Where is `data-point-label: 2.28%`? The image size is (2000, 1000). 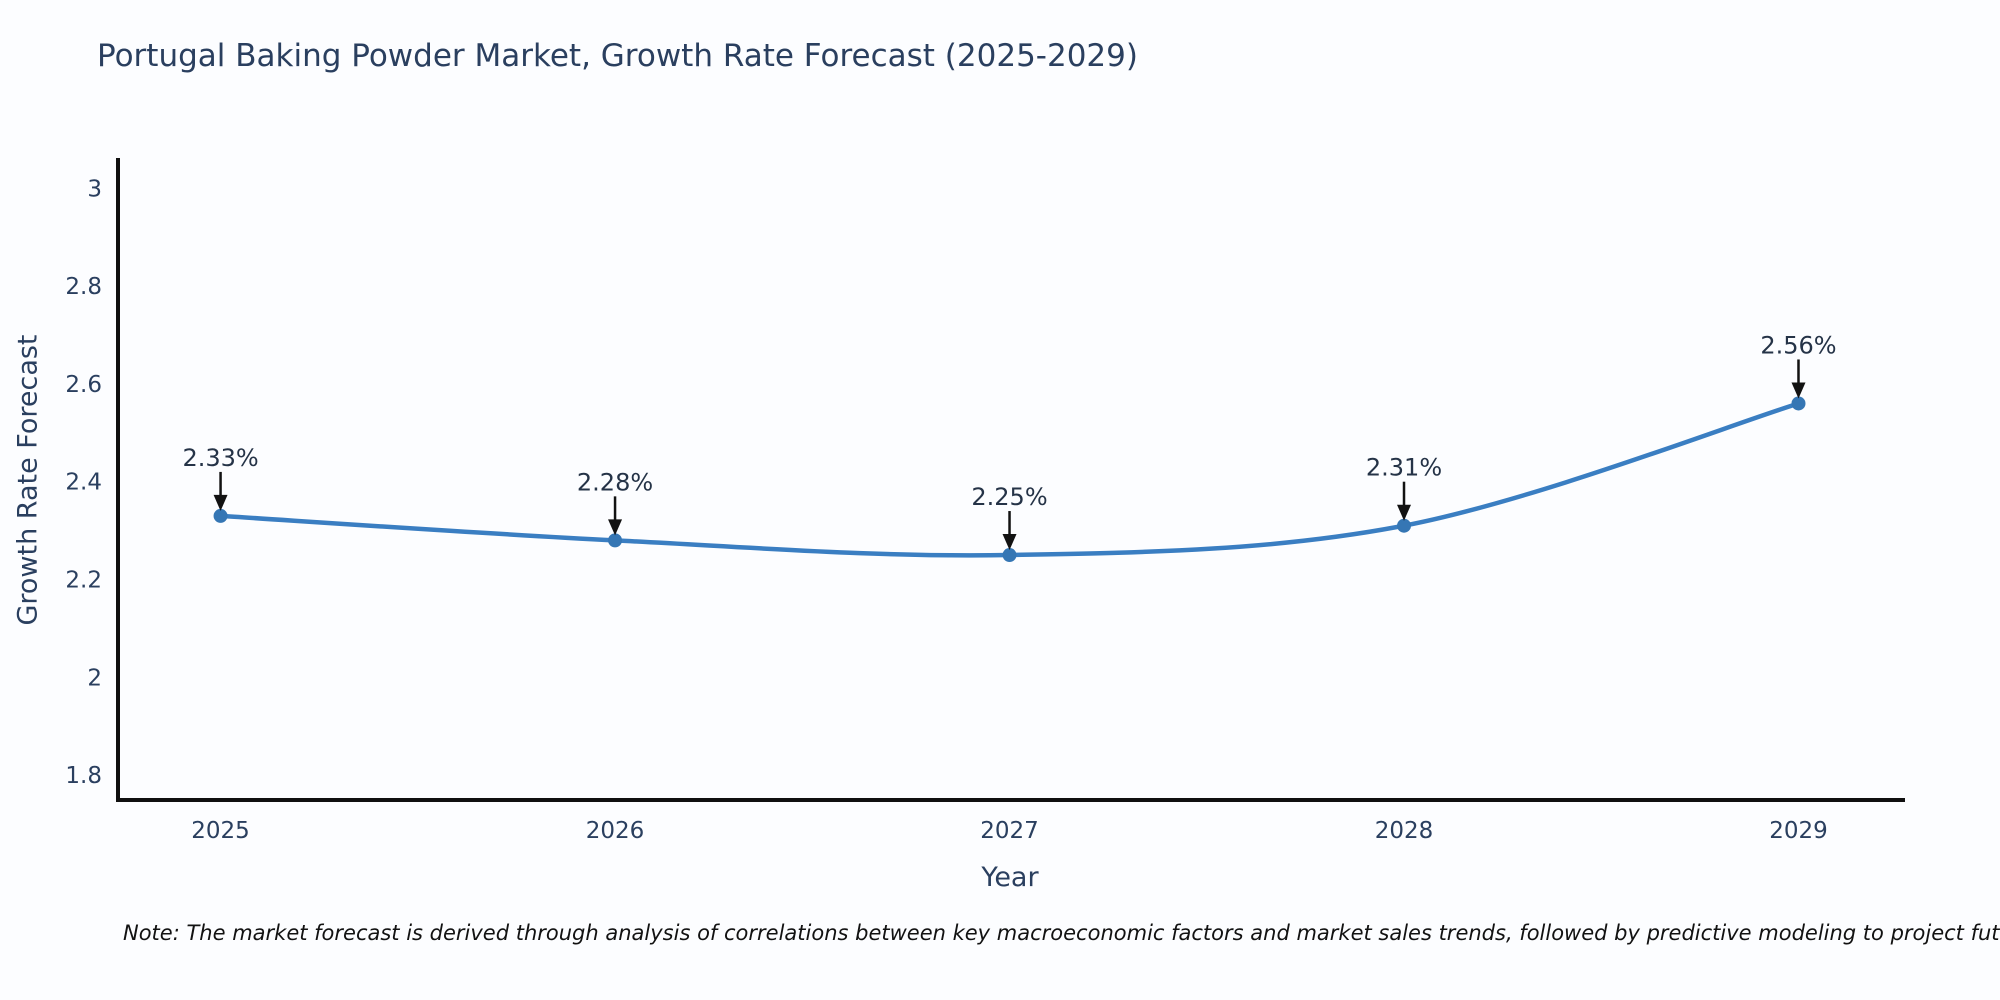 data-point-label: 2.28% is located at coordinates (615, 482).